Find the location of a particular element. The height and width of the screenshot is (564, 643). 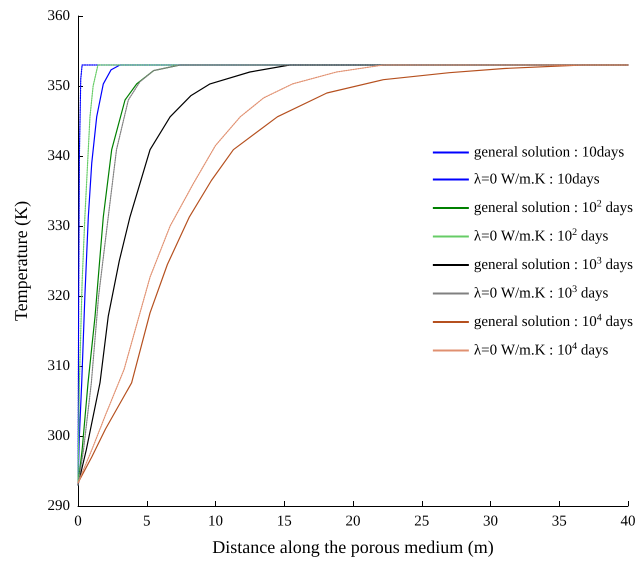

x-tick-label: 20 is located at coordinates (353, 522).